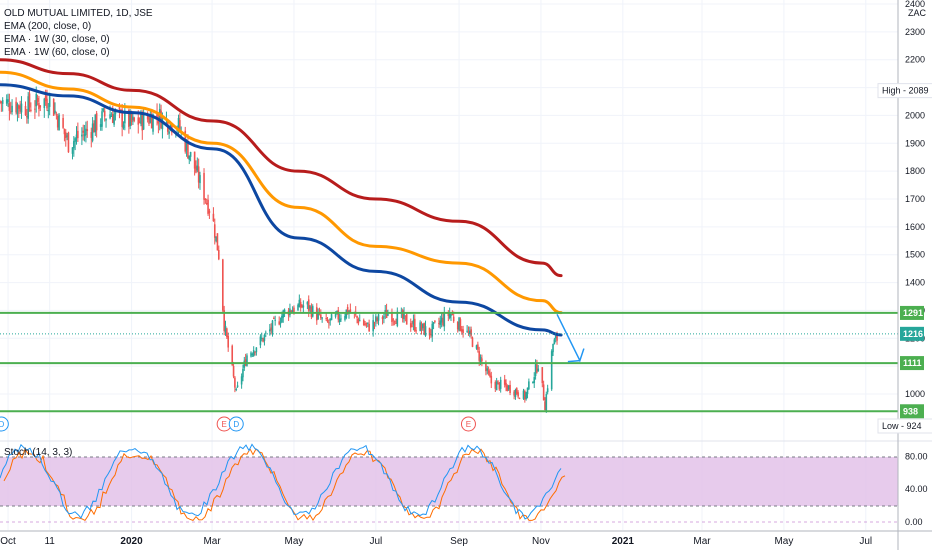  What do you see at coordinates (375, 541) in the screenshot?
I see `time-tick-label: Jul` at bounding box center [375, 541].